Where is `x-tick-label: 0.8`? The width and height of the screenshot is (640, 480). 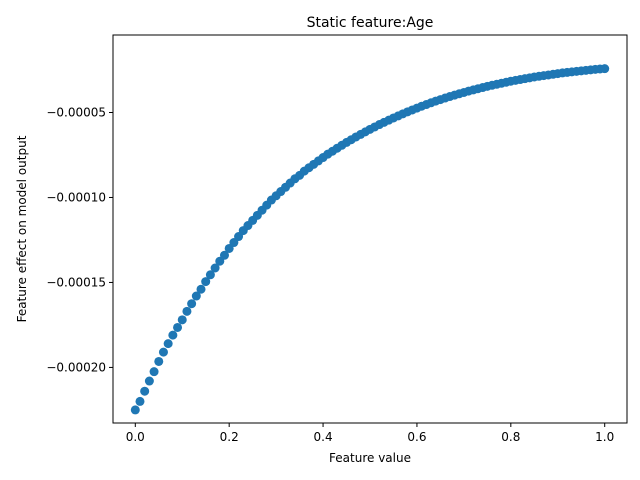
x-tick-label: 0.8 is located at coordinates (510, 437).